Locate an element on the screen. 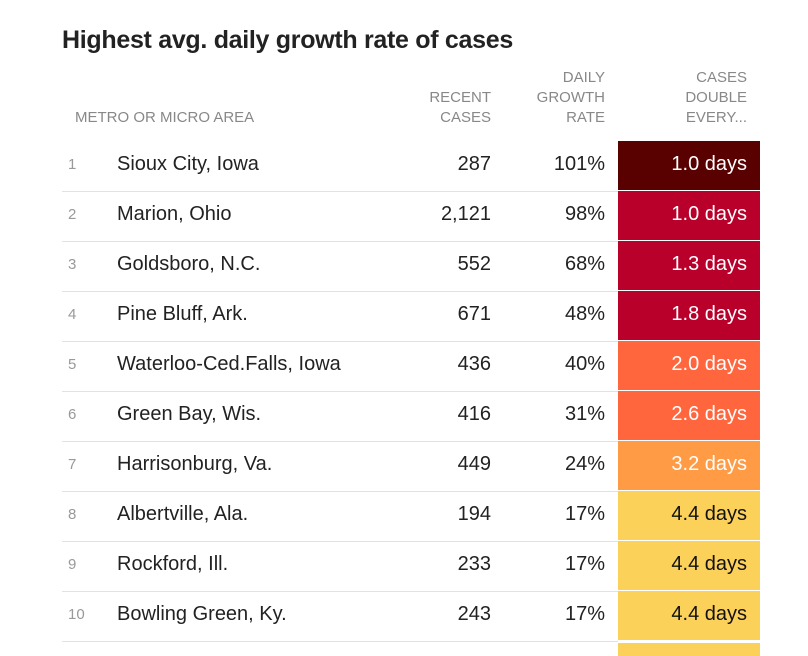 The image size is (808, 656). header-line: RECENT is located at coordinates (460, 97).